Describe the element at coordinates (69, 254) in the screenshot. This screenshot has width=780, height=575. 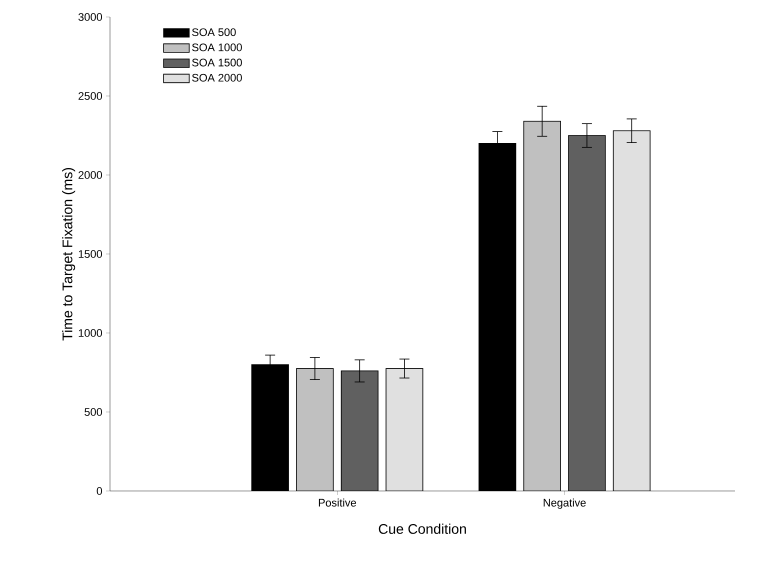
I see `y-axis-title: Time to Target Fixation (ms)` at that location.